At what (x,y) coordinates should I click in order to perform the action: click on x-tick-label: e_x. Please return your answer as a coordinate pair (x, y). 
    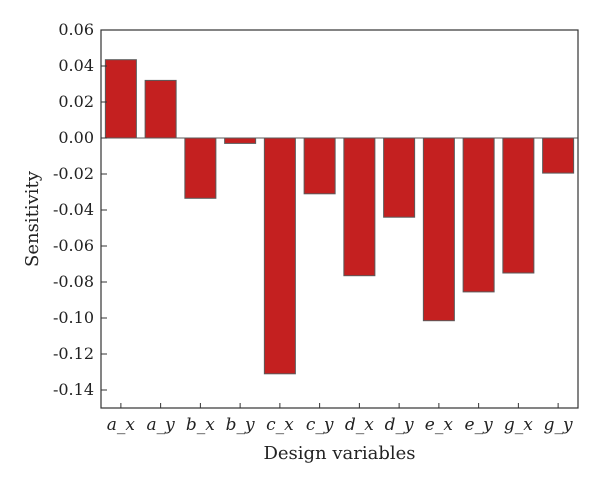
    Looking at the image, I should click on (439, 425).